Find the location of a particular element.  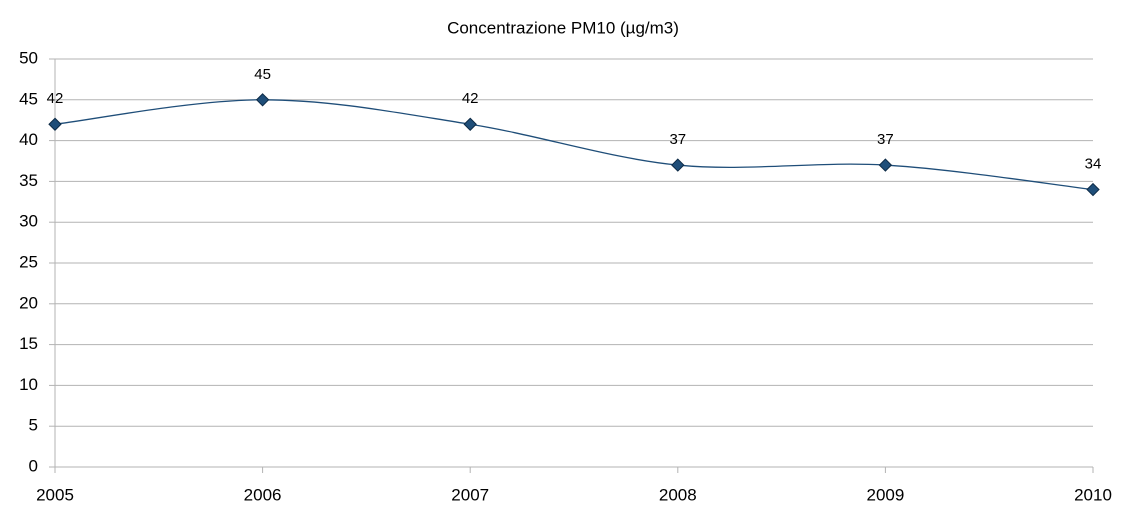

y-tick-label: 50 is located at coordinates (28, 57).